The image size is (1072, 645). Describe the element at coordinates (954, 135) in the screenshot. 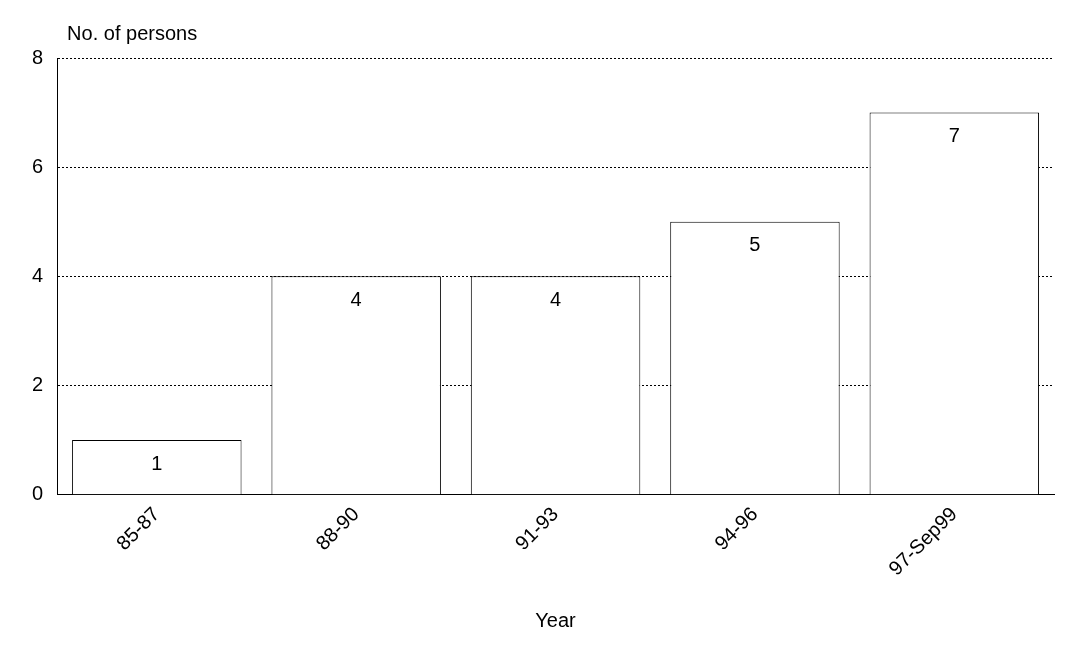

I see `data-label: 7` at that location.